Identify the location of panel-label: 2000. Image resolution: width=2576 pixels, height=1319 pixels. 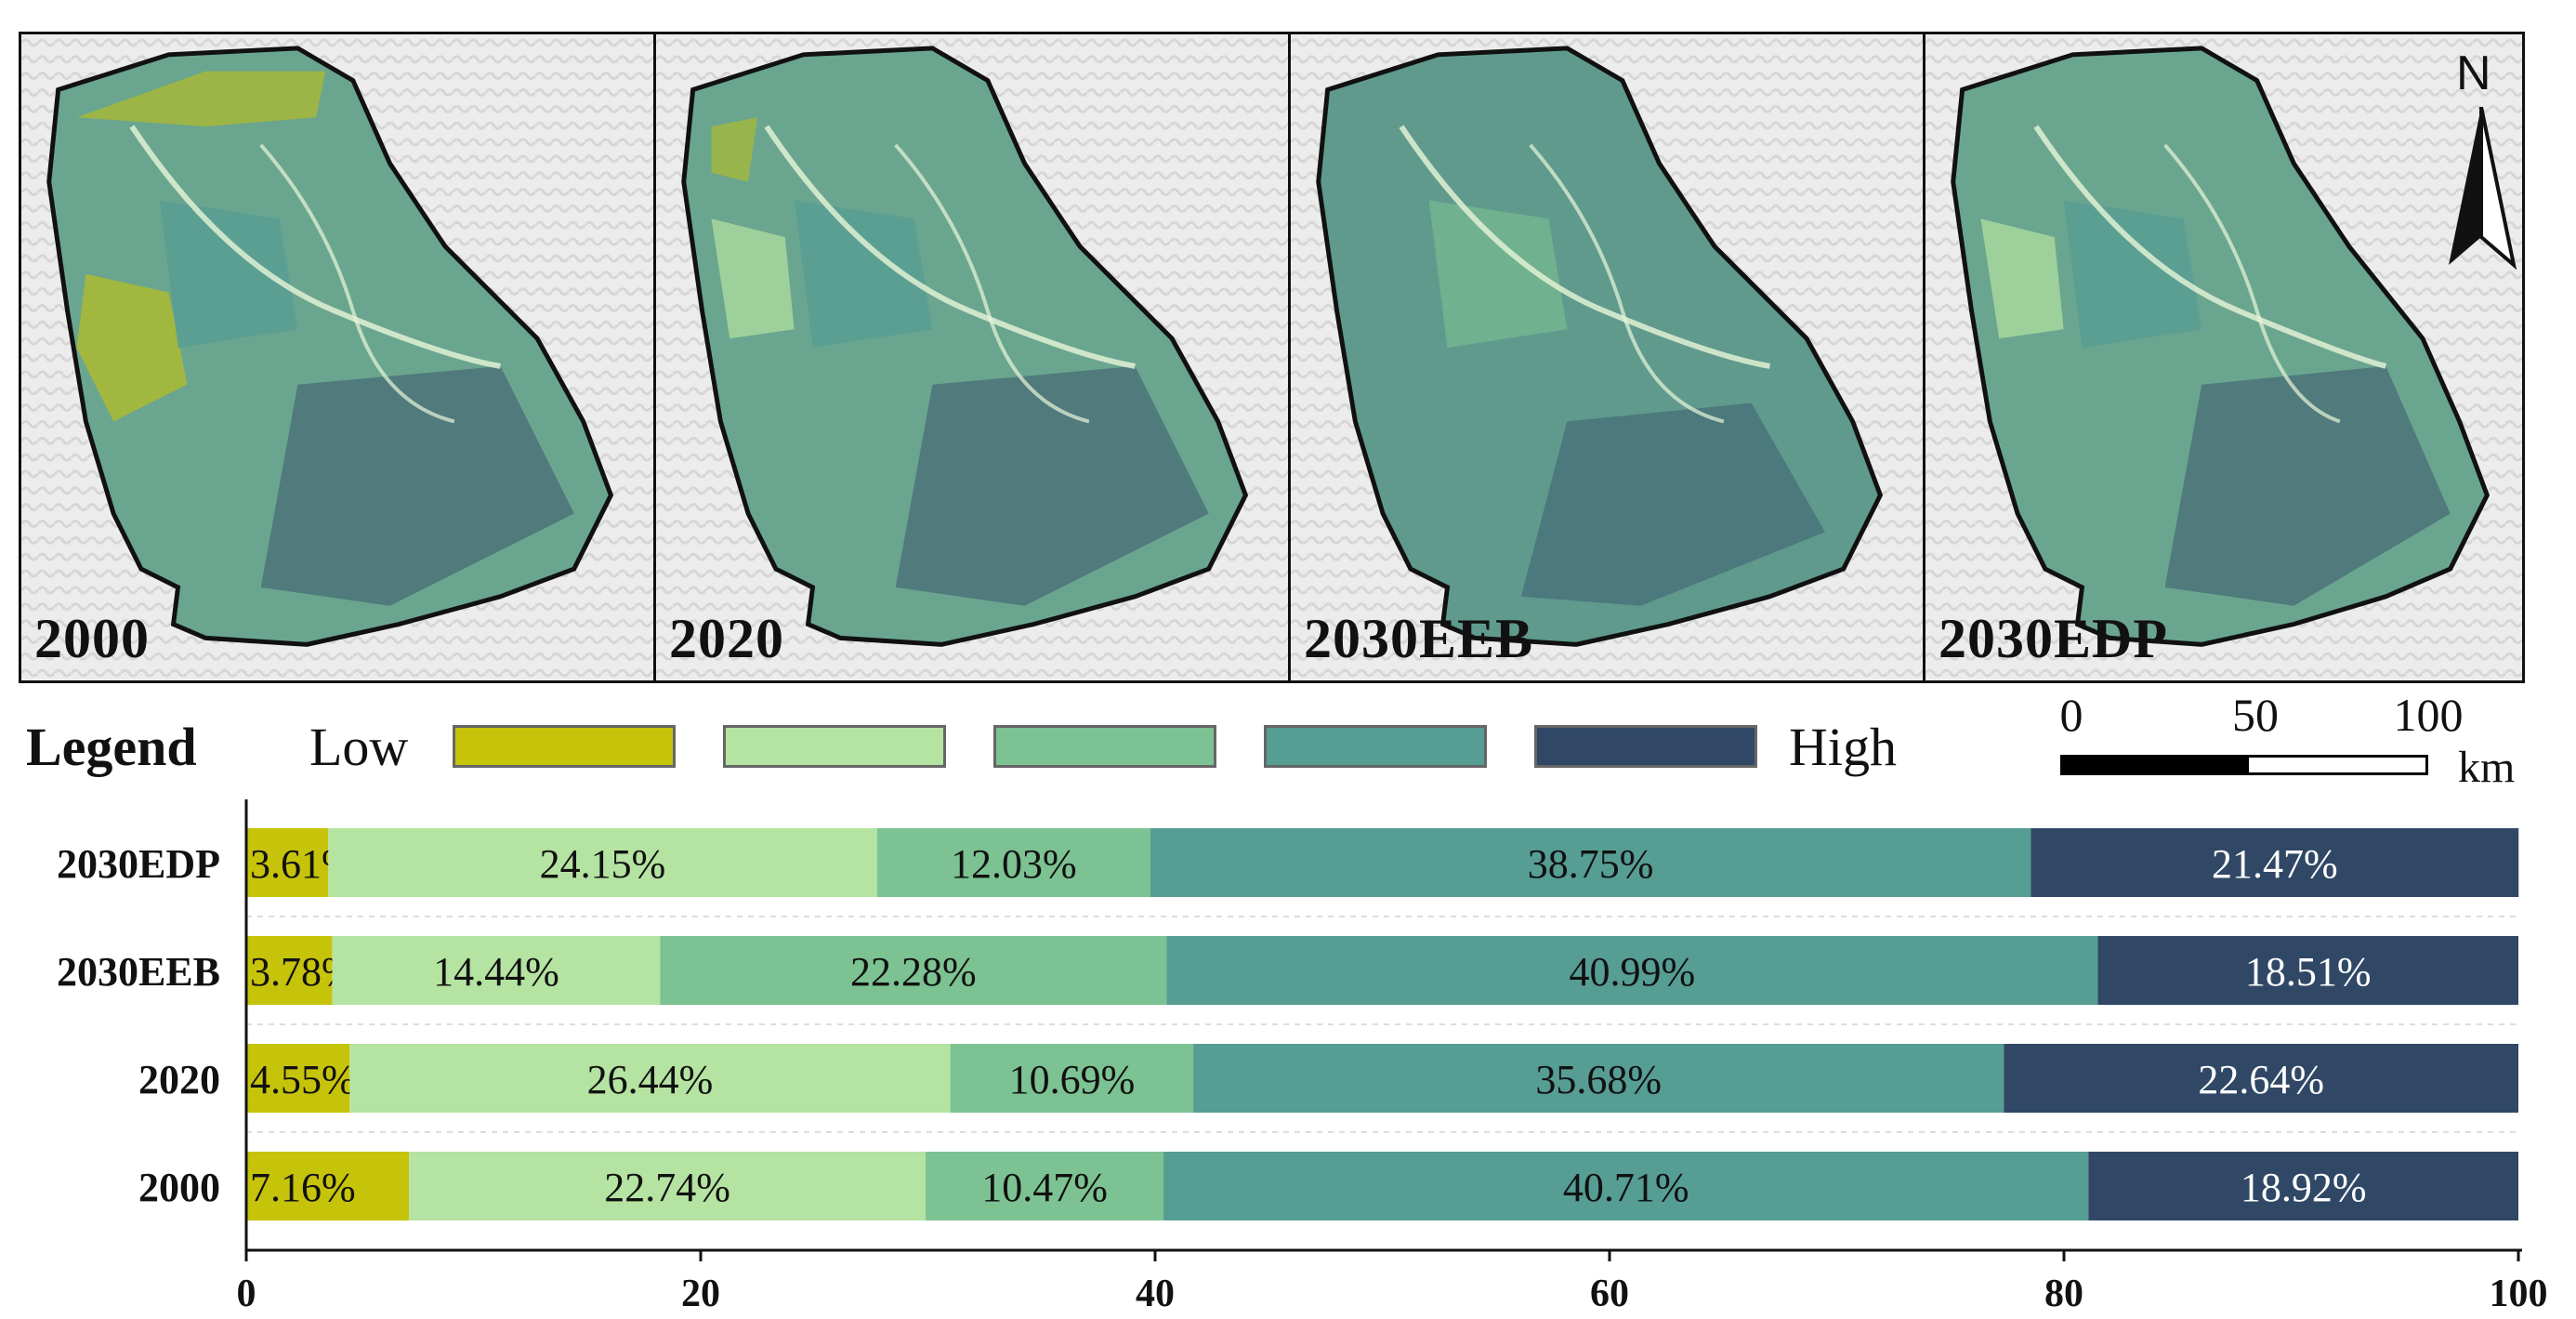
(92, 639).